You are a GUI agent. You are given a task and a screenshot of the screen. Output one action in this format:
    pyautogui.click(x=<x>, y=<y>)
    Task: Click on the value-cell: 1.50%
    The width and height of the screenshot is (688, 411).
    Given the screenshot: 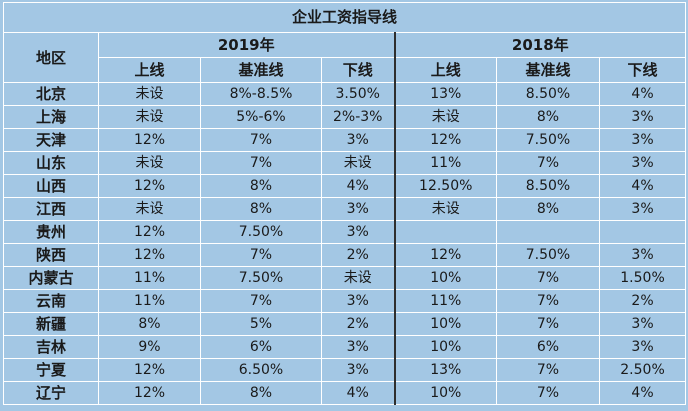 What is the action you would take?
    pyautogui.click(x=642, y=278)
    